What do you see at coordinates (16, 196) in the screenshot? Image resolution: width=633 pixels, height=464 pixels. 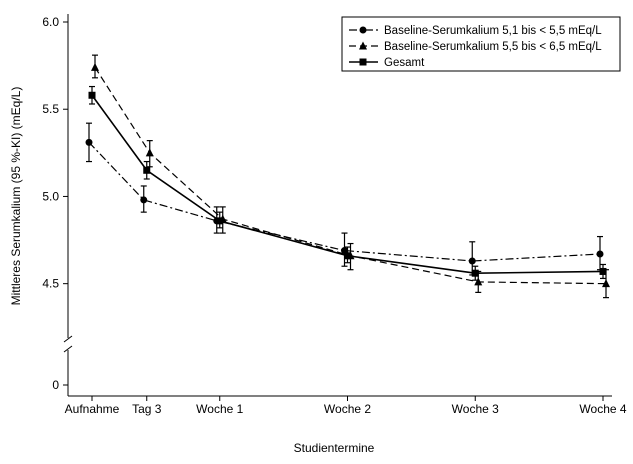 I see `y-axis-label: Mittleres Serumkalium (95 %-KI) (mEq/L)` at bounding box center [16, 196].